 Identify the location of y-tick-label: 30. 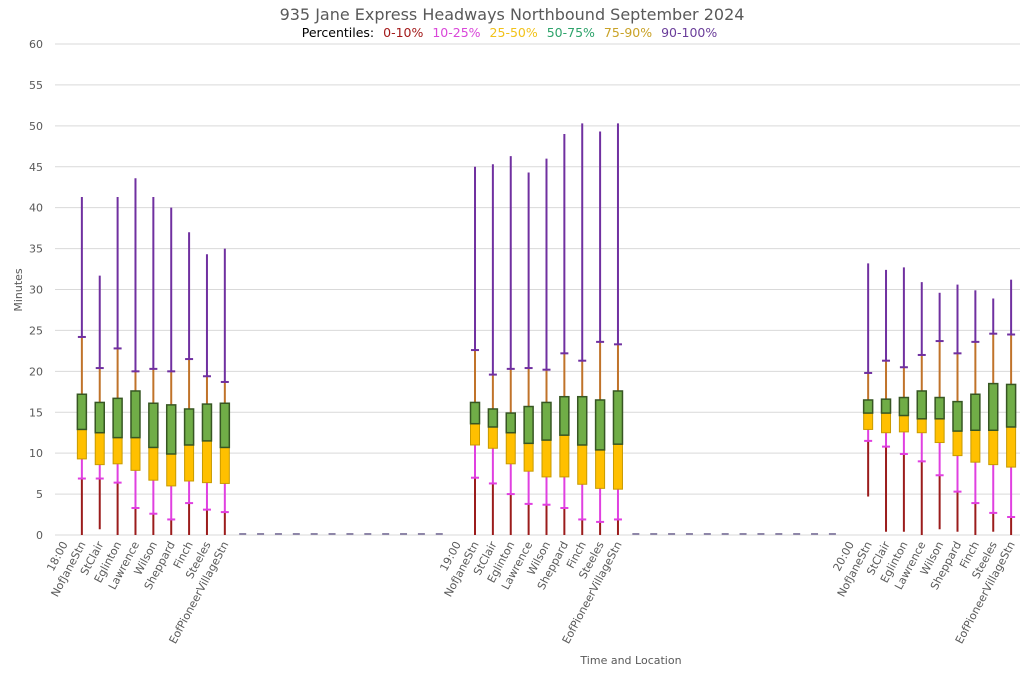
(36, 290).